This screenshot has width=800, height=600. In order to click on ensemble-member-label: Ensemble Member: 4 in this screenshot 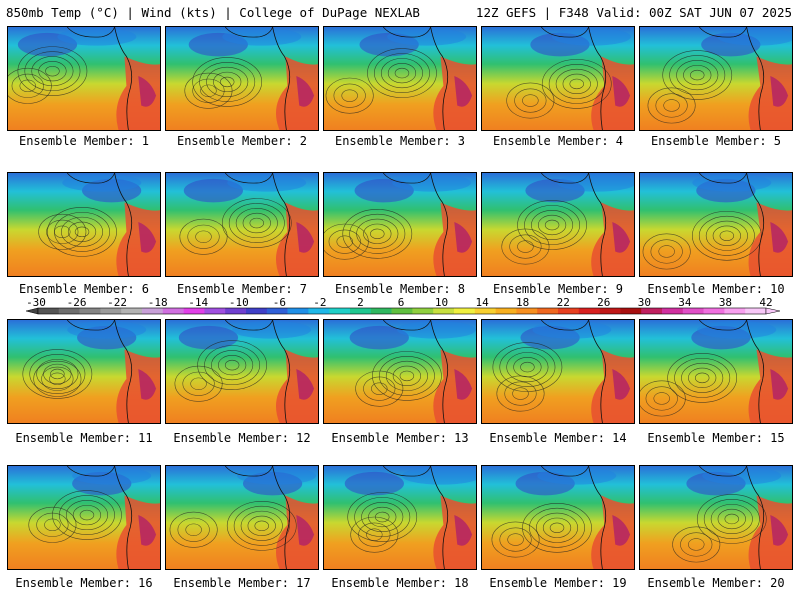, I will do `click(558, 141)`.